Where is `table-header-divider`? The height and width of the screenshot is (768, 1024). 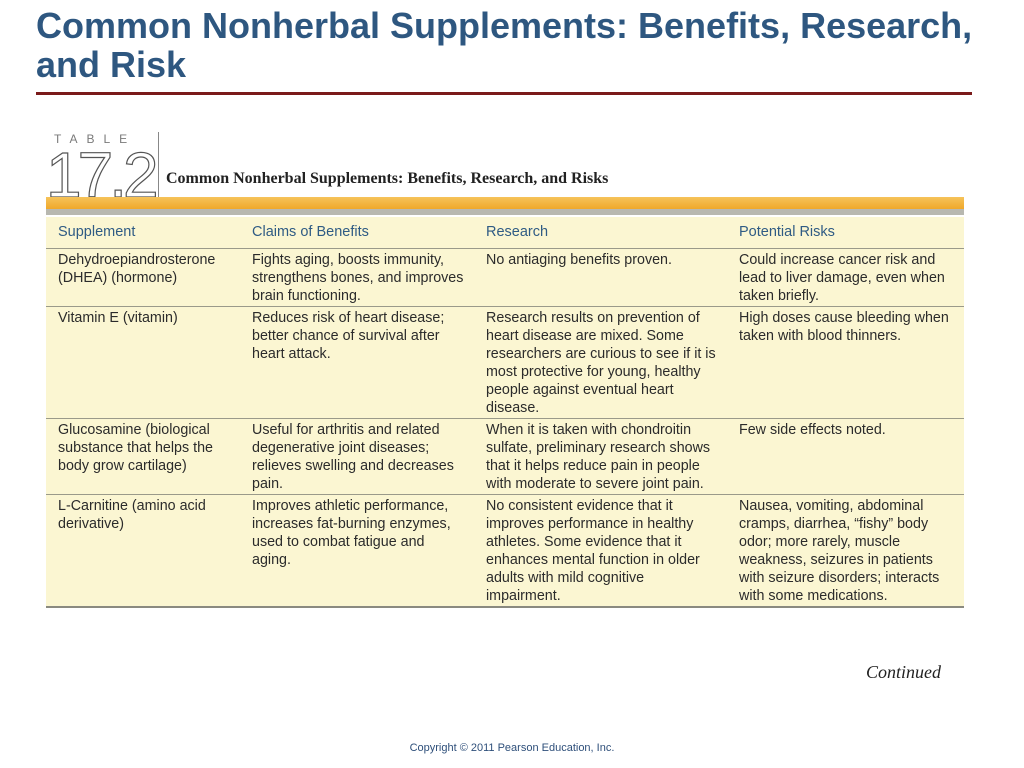
table-header-divider is located at coordinates (158, 172).